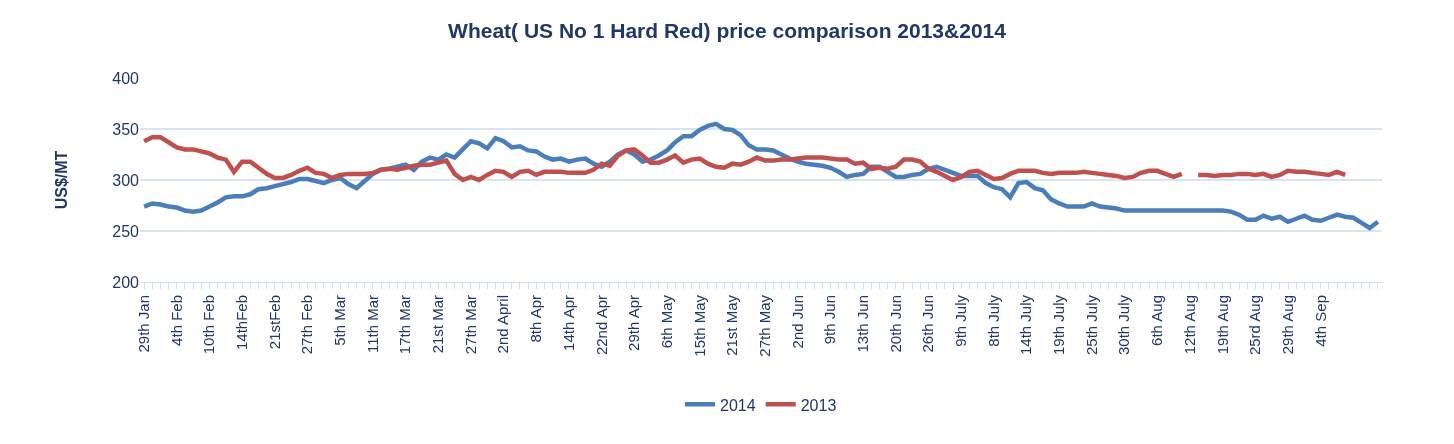 This screenshot has height=444, width=1454. What do you see at coordinates (1091, 325) in the screenshot?
I see `x-tick-label: 25th July` at bounding box center [1091, 325].